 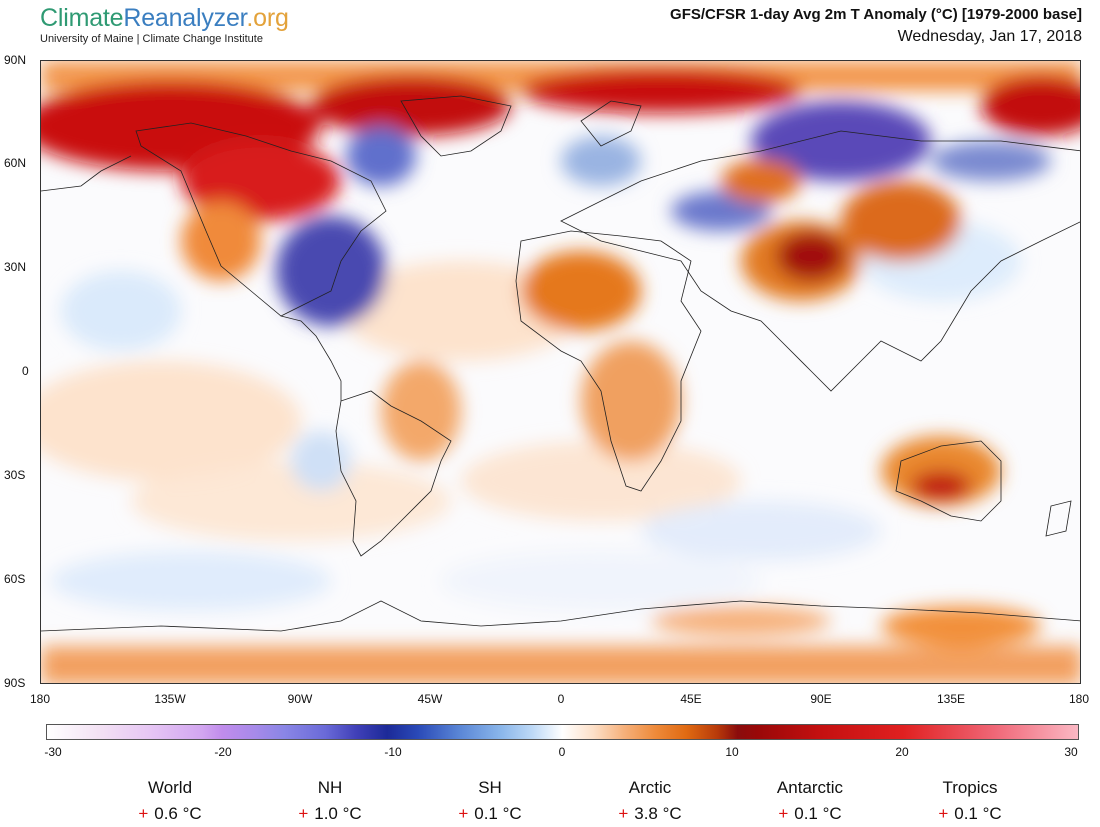 I want to click on stat-value-nh: +1.0 °C, so click(x=330, y=814).